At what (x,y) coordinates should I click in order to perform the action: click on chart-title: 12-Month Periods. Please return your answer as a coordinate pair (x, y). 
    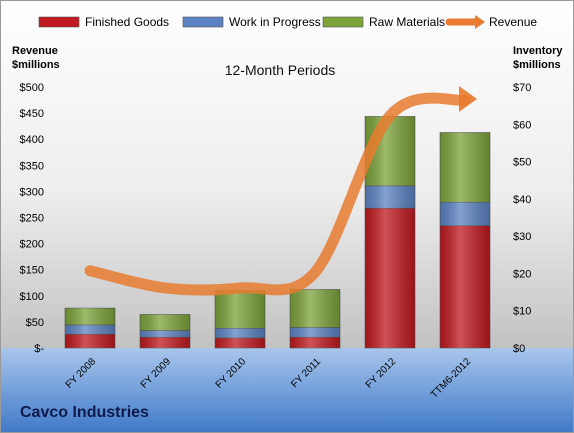
    Looking at the image, I should click on (280, 70).